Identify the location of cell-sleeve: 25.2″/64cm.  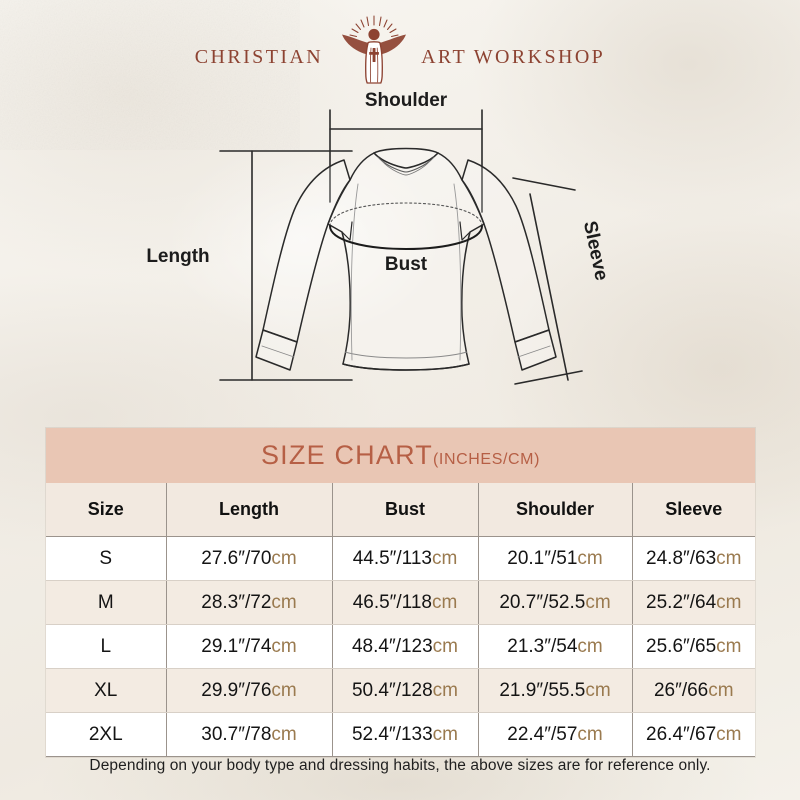
(694, 602).